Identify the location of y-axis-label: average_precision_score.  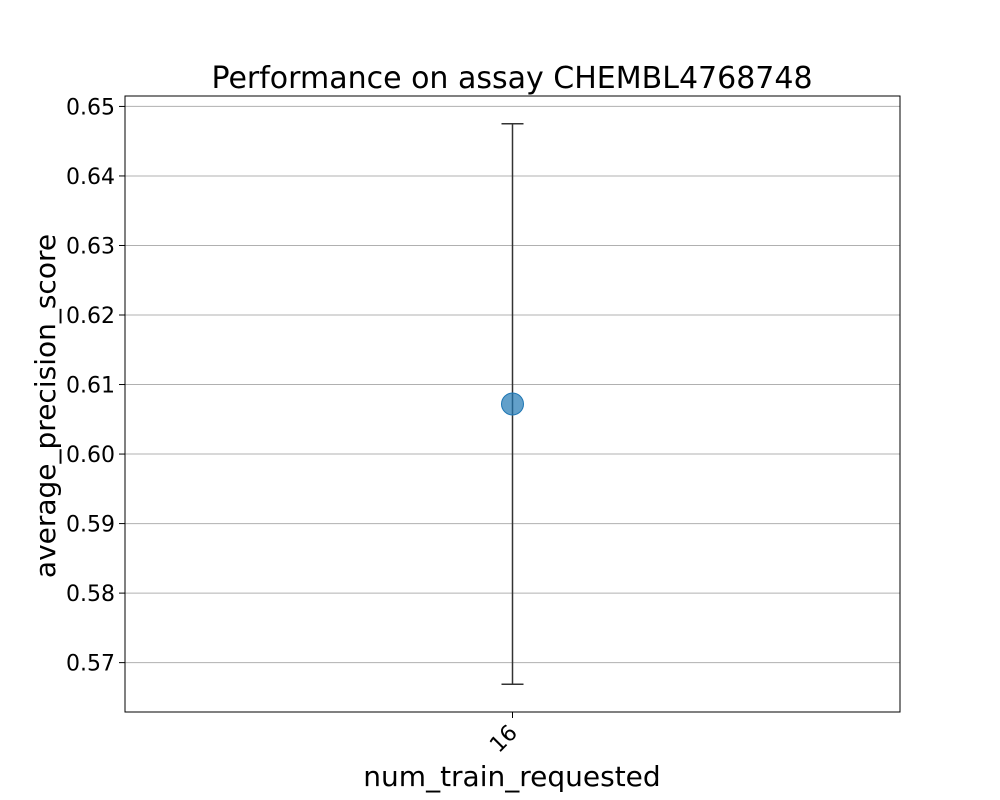
(45, 406).